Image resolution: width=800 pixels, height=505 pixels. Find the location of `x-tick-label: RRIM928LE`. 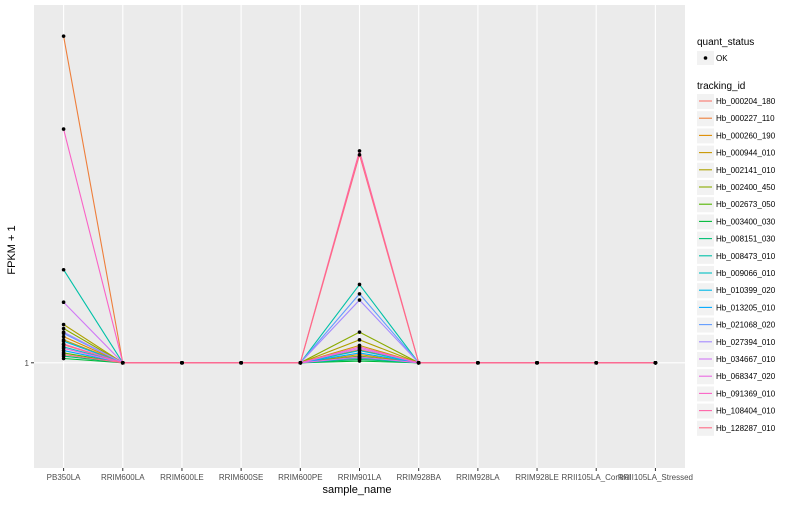

x-tick-label: RRIM928LE is located at coordinates (537, 477).